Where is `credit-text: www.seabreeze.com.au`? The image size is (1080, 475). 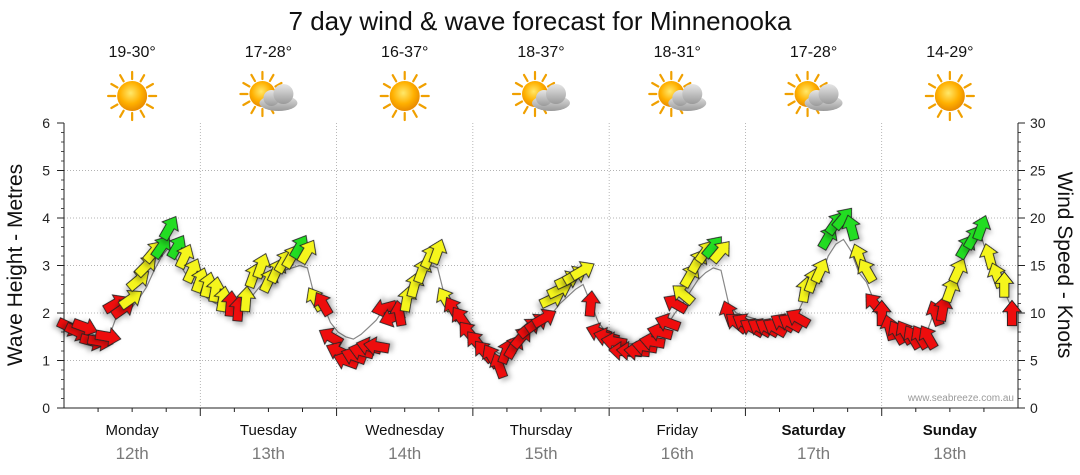
credit-text: www.seabreeze.com.au is located at coordinates (960, 398).